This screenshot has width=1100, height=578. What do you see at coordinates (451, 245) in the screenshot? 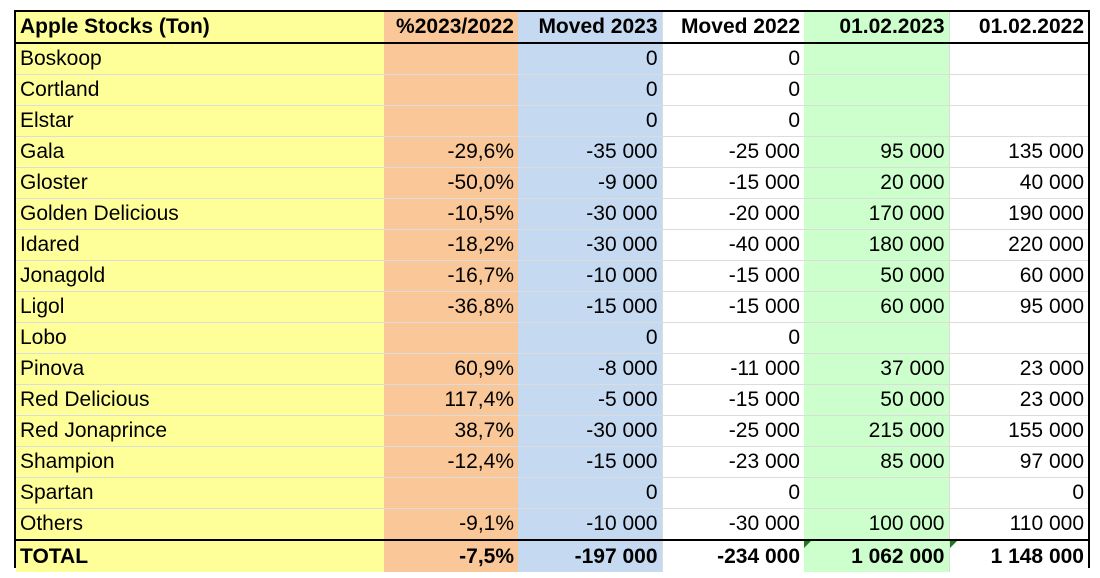
I see `cell-percent-change: -18,2%` at bounding box center [451, 245].